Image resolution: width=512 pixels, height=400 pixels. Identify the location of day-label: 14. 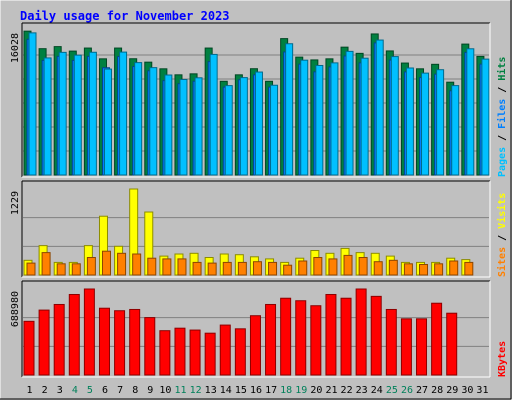
(226, 390).